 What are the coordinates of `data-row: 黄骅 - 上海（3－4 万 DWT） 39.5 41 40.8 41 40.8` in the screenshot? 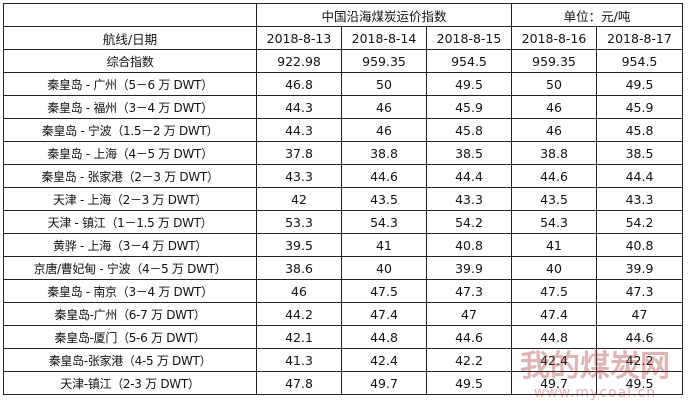 It's located at (343, 245).